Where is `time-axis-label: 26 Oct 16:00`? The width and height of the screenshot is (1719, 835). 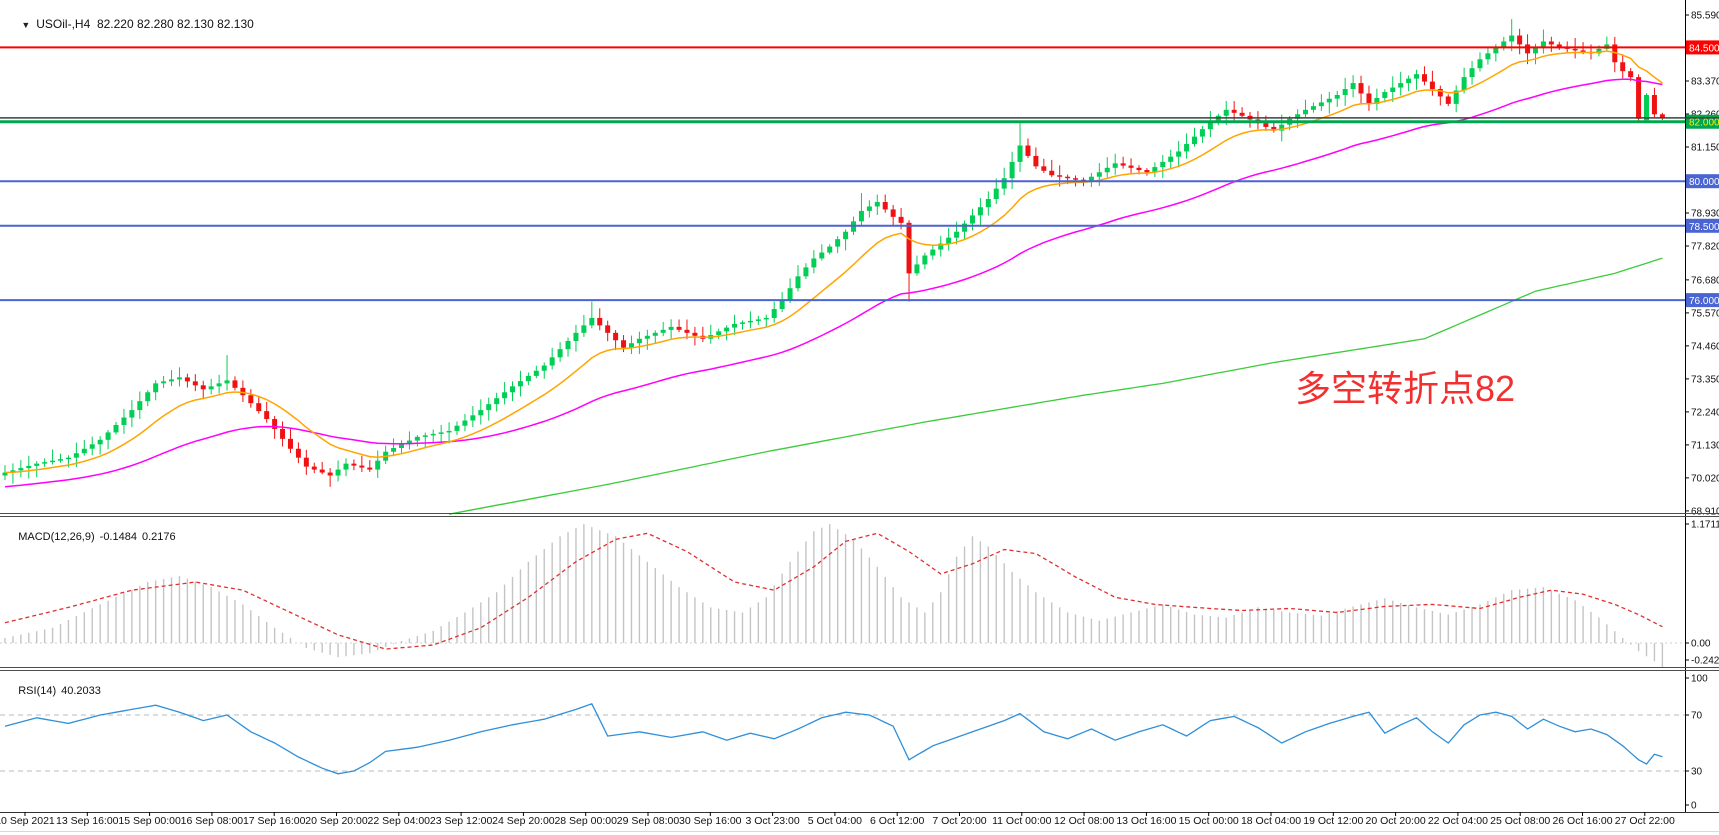
time-axis-label: 26 Oct 16:00 is located at coordinates (1582, 821).